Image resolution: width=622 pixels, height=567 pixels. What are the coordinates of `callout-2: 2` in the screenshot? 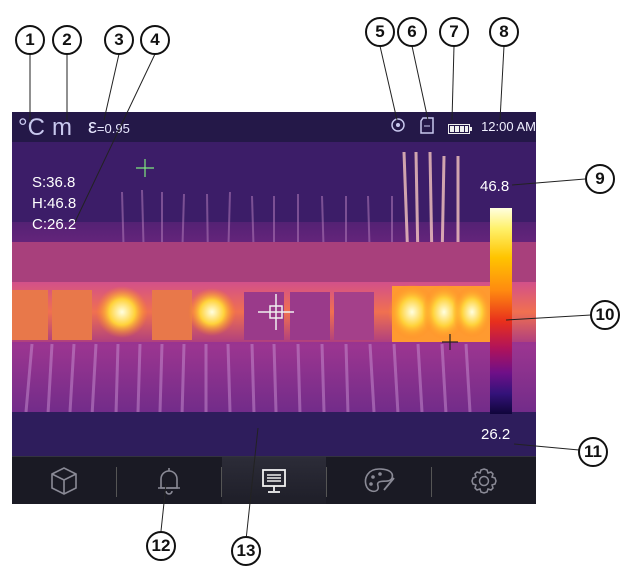 It's located at (67, 40).